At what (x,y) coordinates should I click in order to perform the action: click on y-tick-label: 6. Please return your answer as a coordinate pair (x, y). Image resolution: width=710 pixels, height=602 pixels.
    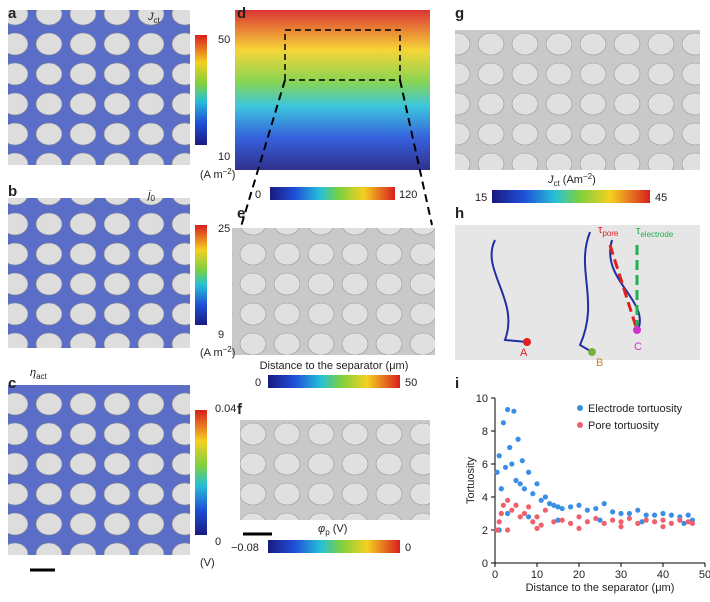
    Looking at the image, I should click on (485, 465).